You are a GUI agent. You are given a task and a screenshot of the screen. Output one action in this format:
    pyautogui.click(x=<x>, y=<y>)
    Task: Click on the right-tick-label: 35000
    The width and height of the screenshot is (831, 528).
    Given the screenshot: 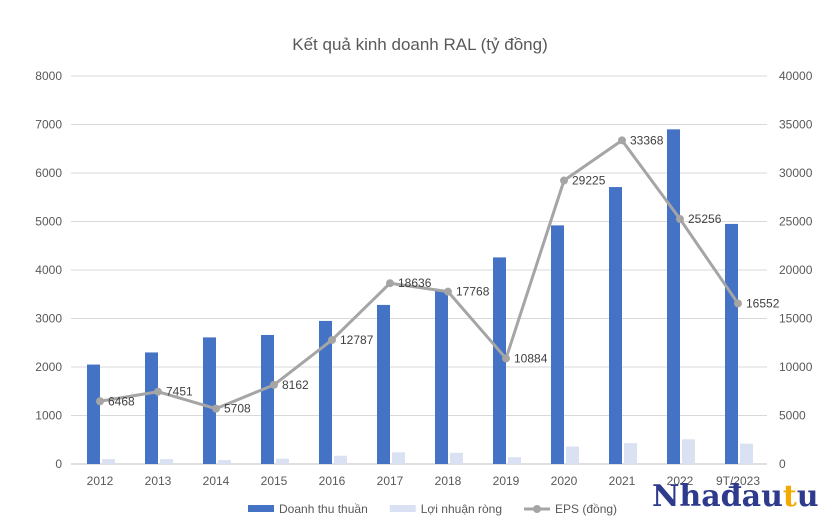 What is the action you would take?
    pyautogui.click(x=796, y=125)
    